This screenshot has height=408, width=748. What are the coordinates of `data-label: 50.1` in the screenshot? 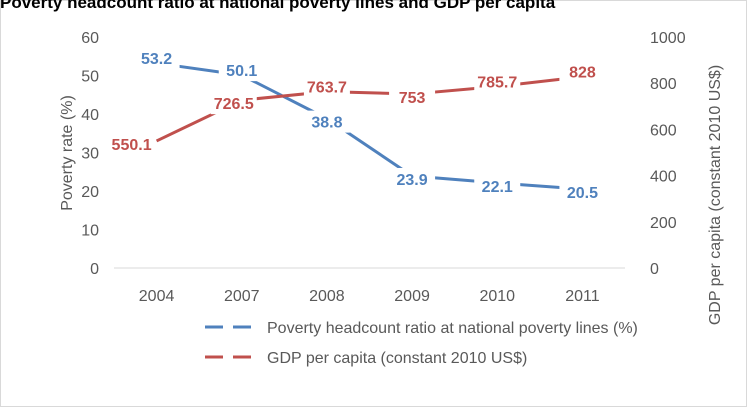 It's located at (241, 71).